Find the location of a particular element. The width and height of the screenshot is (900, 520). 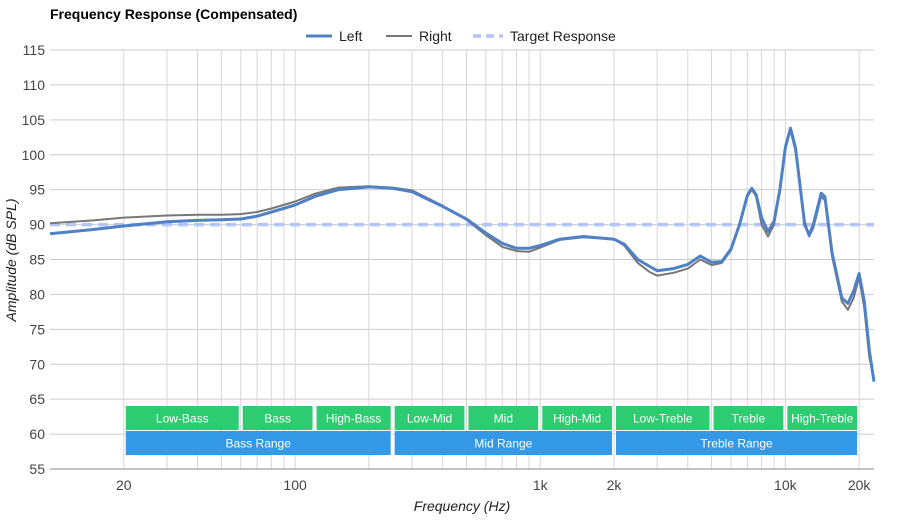

y-axis-ticks: 55 60 65 70 75 80 85 90 95 100 105 110 115 is located at coordinates (34, 259).